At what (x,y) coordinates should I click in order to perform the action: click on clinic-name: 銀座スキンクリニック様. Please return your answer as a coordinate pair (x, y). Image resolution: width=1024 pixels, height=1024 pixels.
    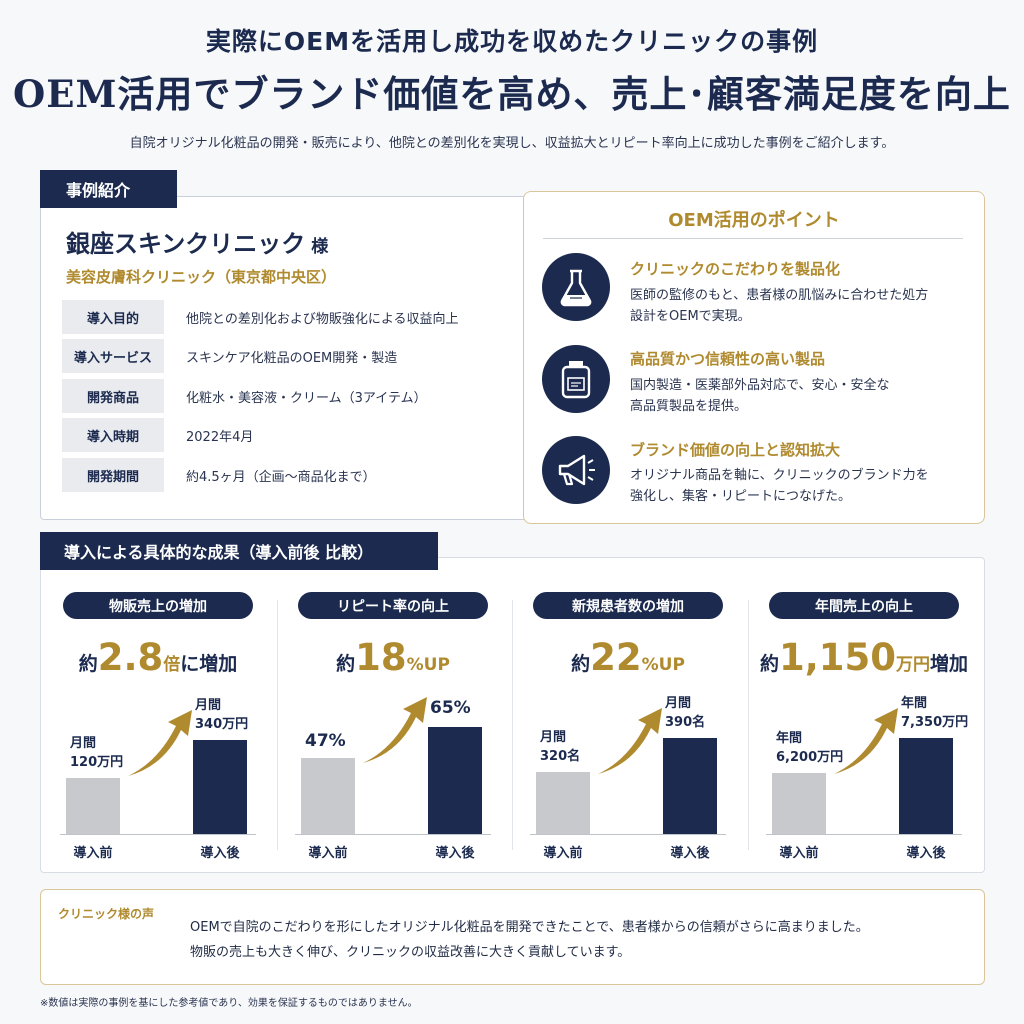
    Looking at the image, I should click on (197, 241).